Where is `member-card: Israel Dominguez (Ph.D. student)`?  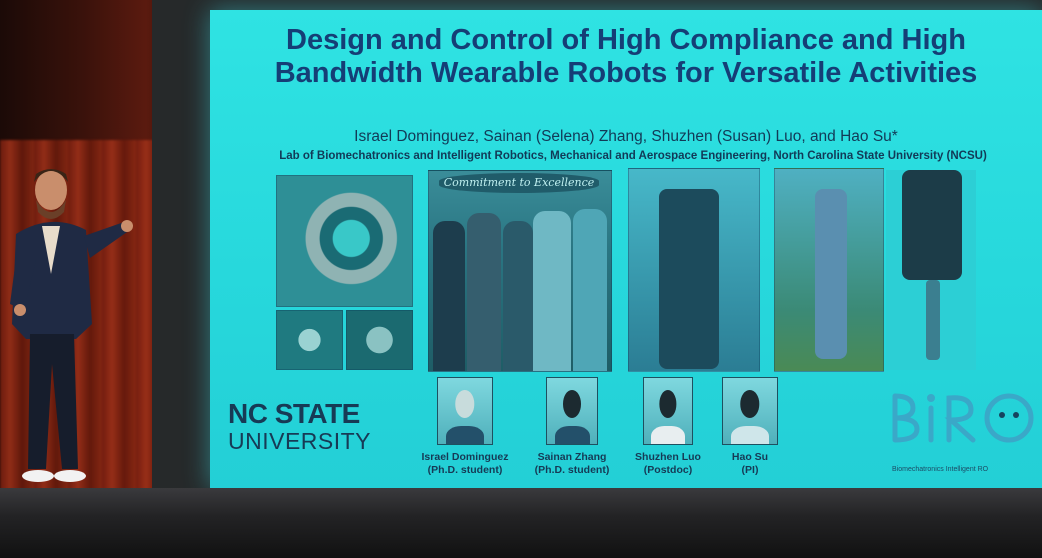
member-card: Israel Dominguez (Ph.D. student) is located at coordinates (465, 427).